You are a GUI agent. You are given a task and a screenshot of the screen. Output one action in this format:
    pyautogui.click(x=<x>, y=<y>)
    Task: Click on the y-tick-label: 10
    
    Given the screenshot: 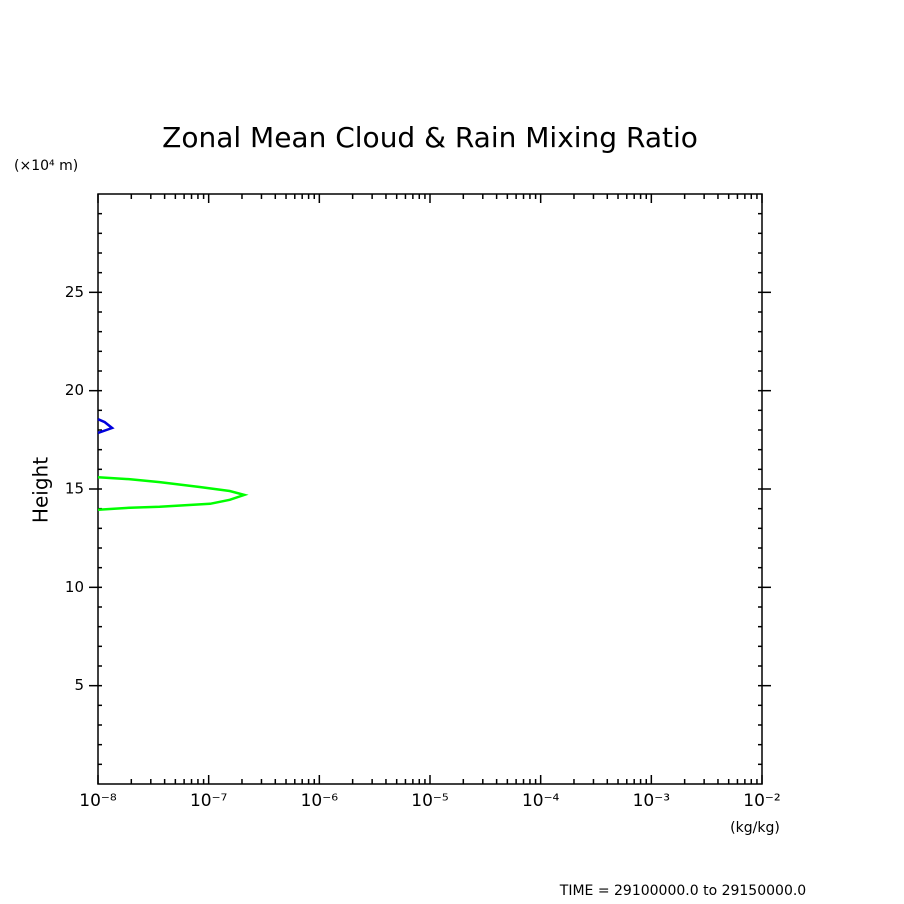 What is the action you would take?
    pyautogui.click(x=74, y=587)
    